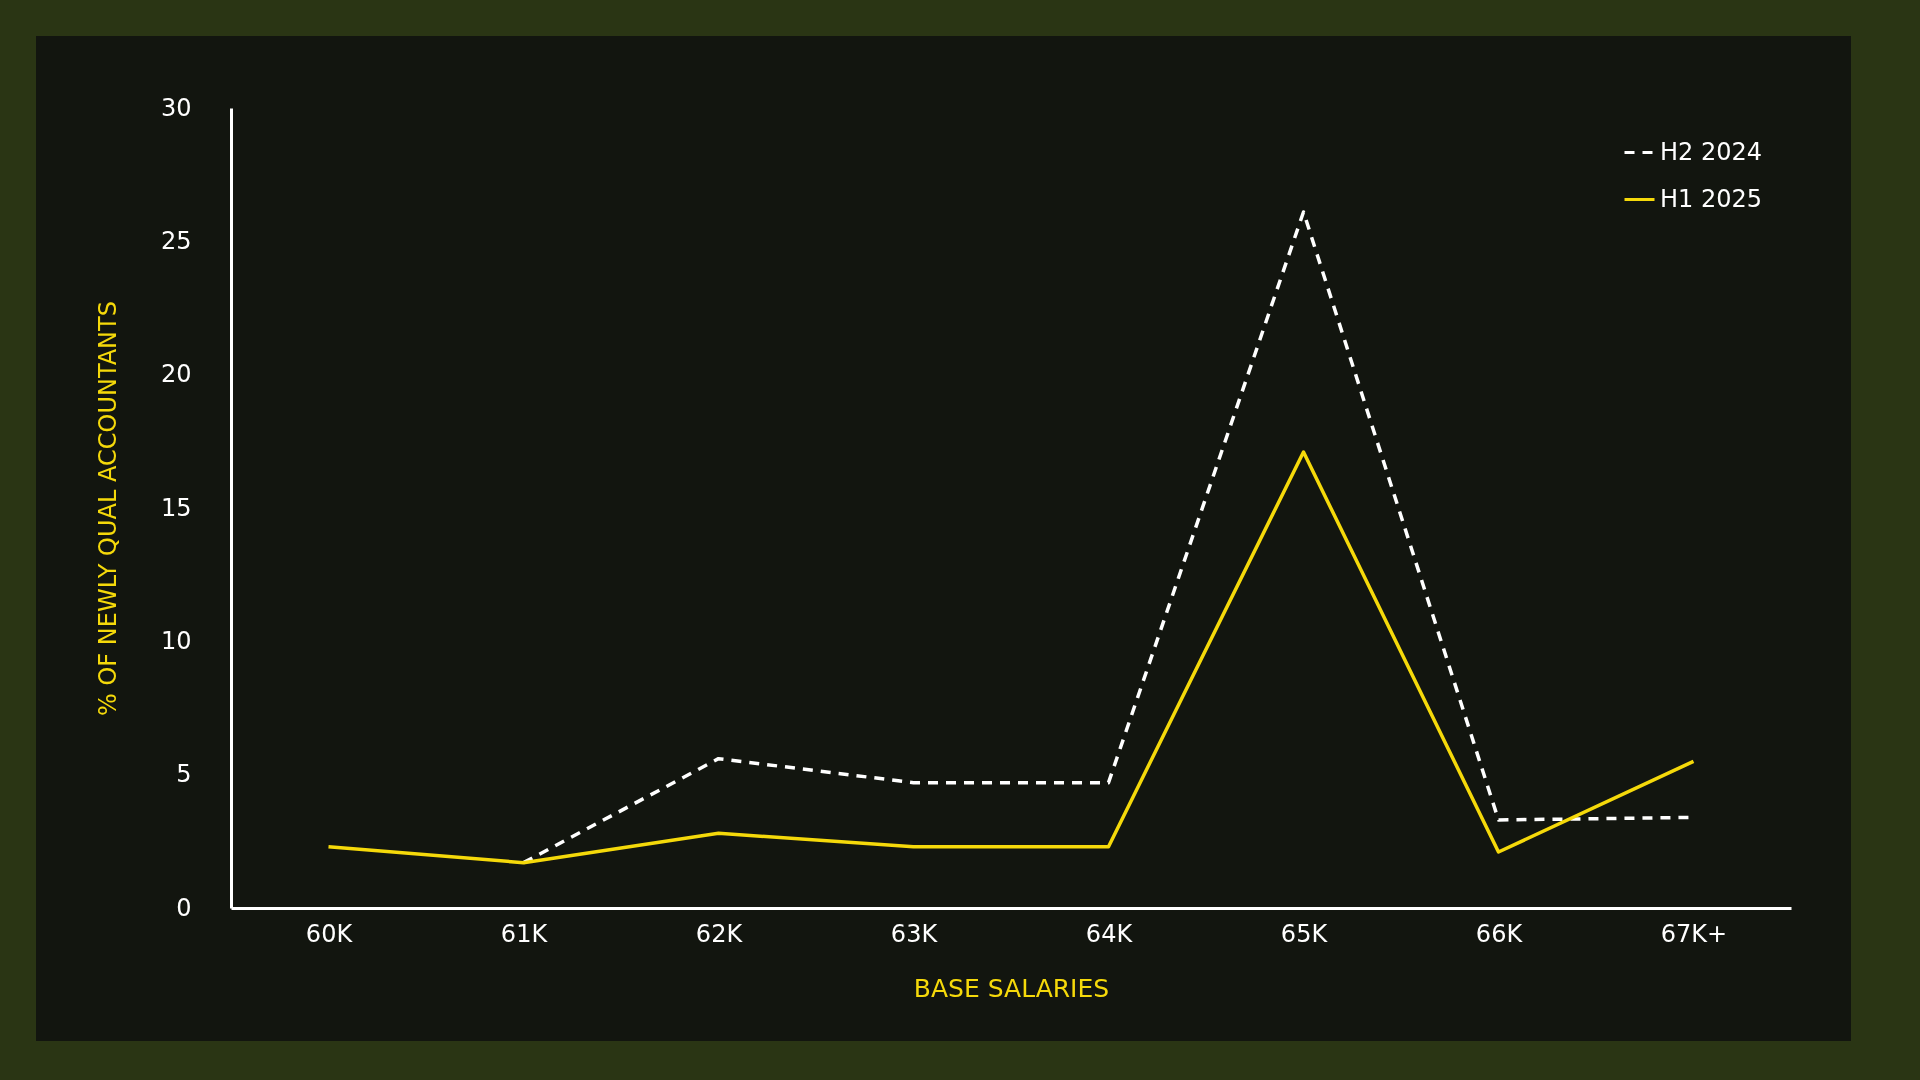 The width and height of the screenshot is (1920, 1080). What do you see at coordinates (1499, 933) in the screenshot?
I see `x-tick-label: 66K` at bounding box center [1499, 933].